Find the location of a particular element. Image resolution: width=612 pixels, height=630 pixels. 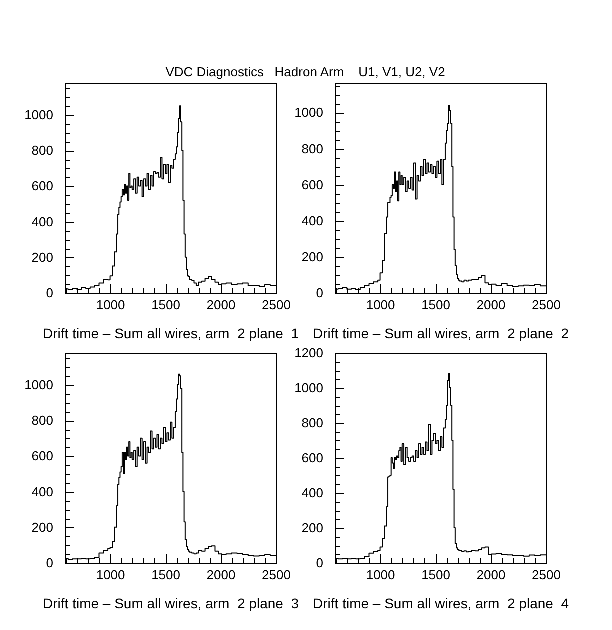

x-axis-title: Drift time – Sum all wires, arm 2 plane 3 is located at coordinates (171, 604).